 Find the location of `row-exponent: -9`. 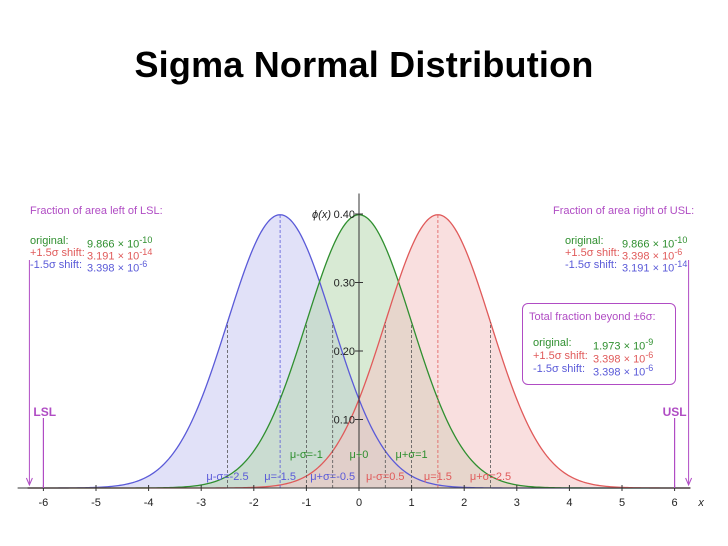

row-exponent: -9 is located at coordinates (649, 342).